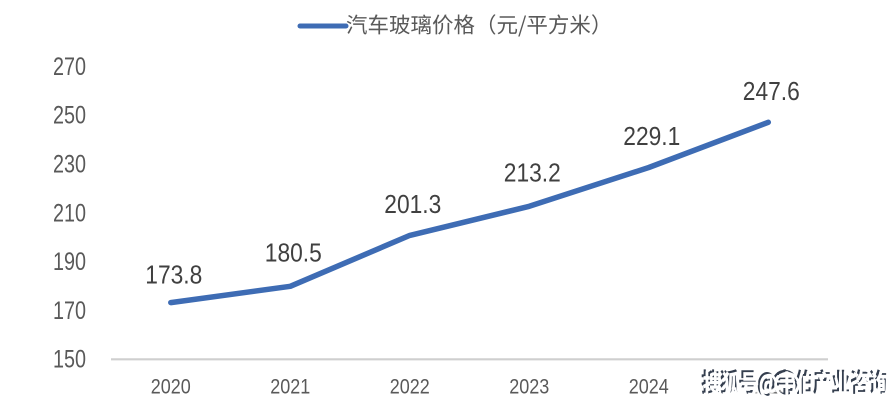 Image resolution: width=895 pixels, height=411 pixels. I want to click on svg-text: 2024, so click(649, 387).